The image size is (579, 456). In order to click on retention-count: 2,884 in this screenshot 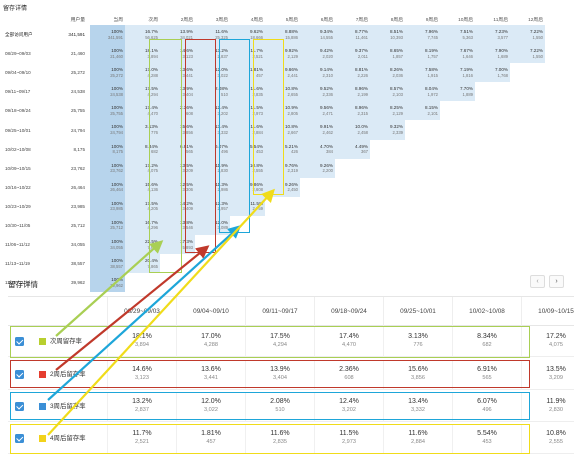, I will do `click(257, 133)`.